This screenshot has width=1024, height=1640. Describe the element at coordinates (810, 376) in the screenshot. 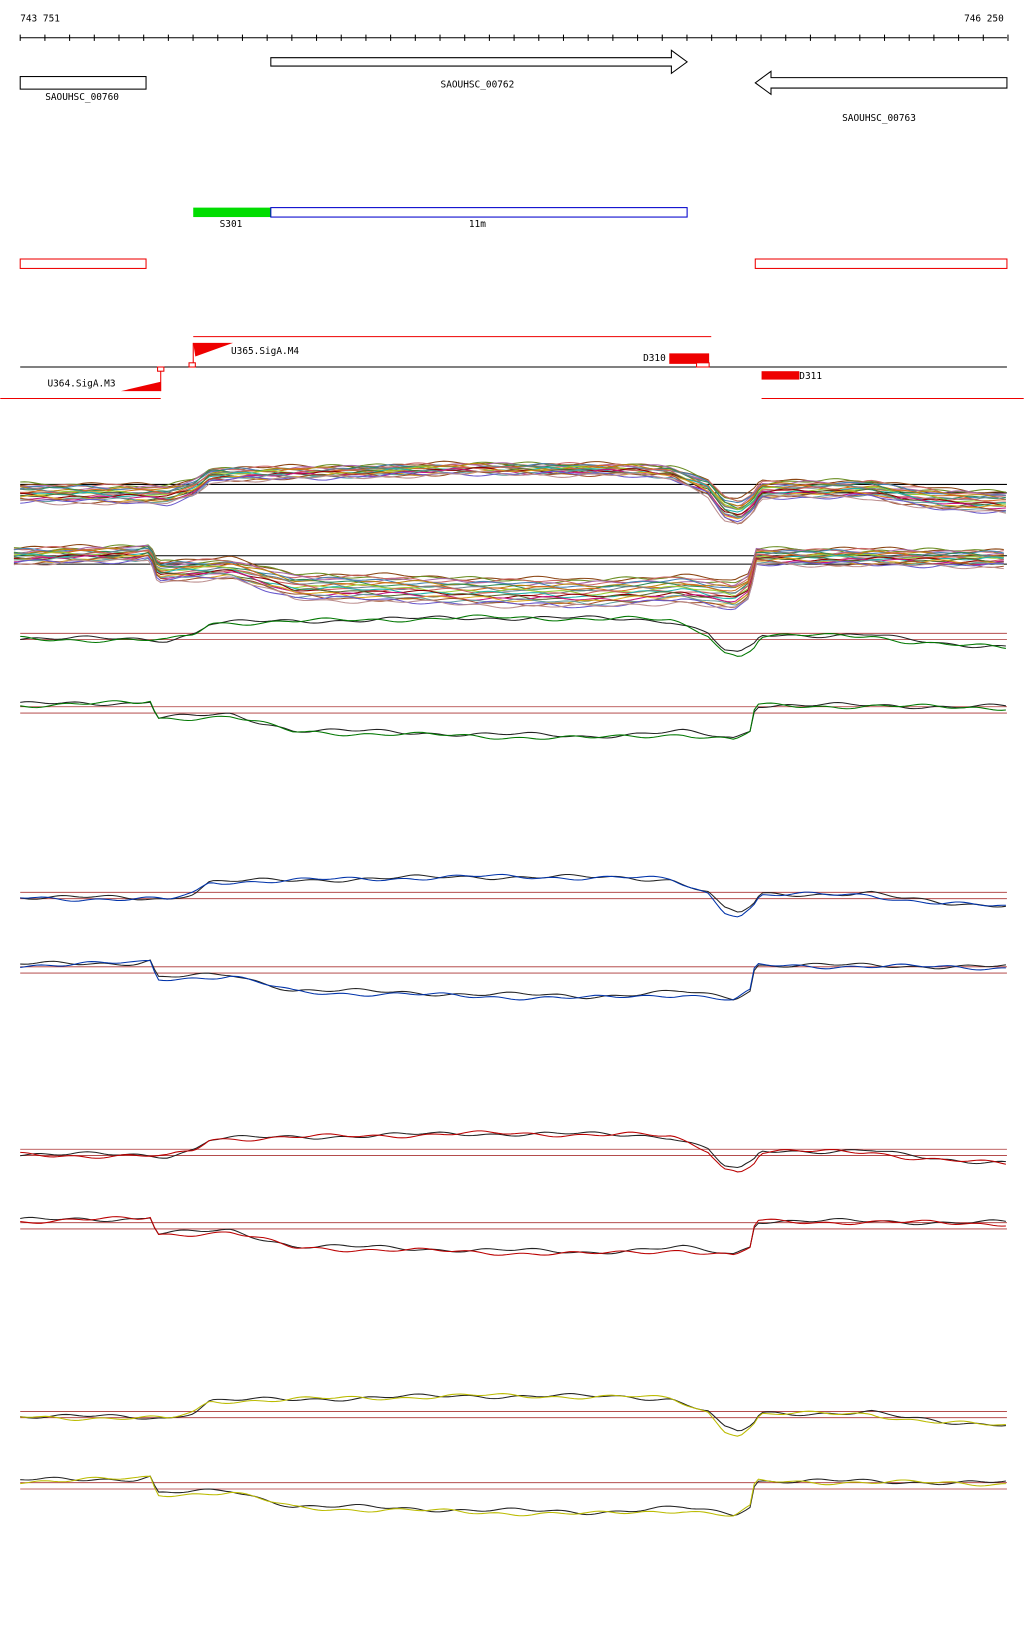

I see `feature-label: D311` at that location.